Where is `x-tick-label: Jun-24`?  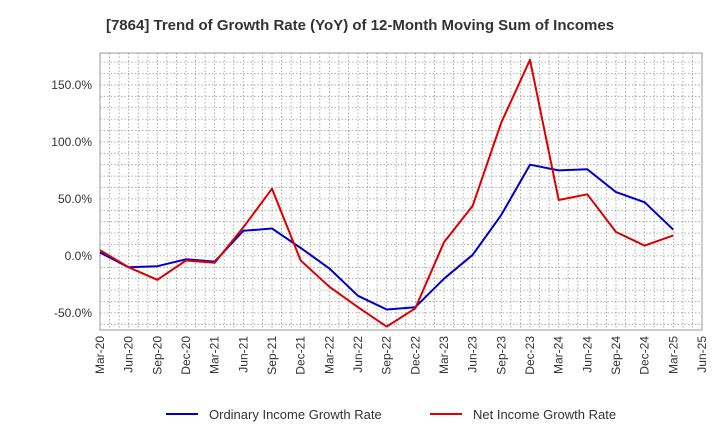
x-tick-label: Jun-24 is located at coordinates (587, 354).